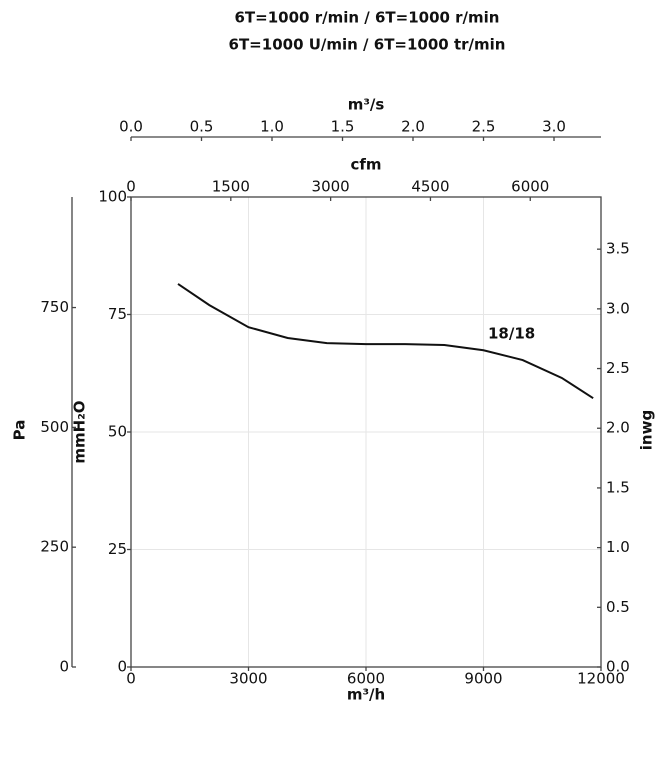 The image size is (667, 771). I want to click on x-tick-label: 1500, so click(231, 187).